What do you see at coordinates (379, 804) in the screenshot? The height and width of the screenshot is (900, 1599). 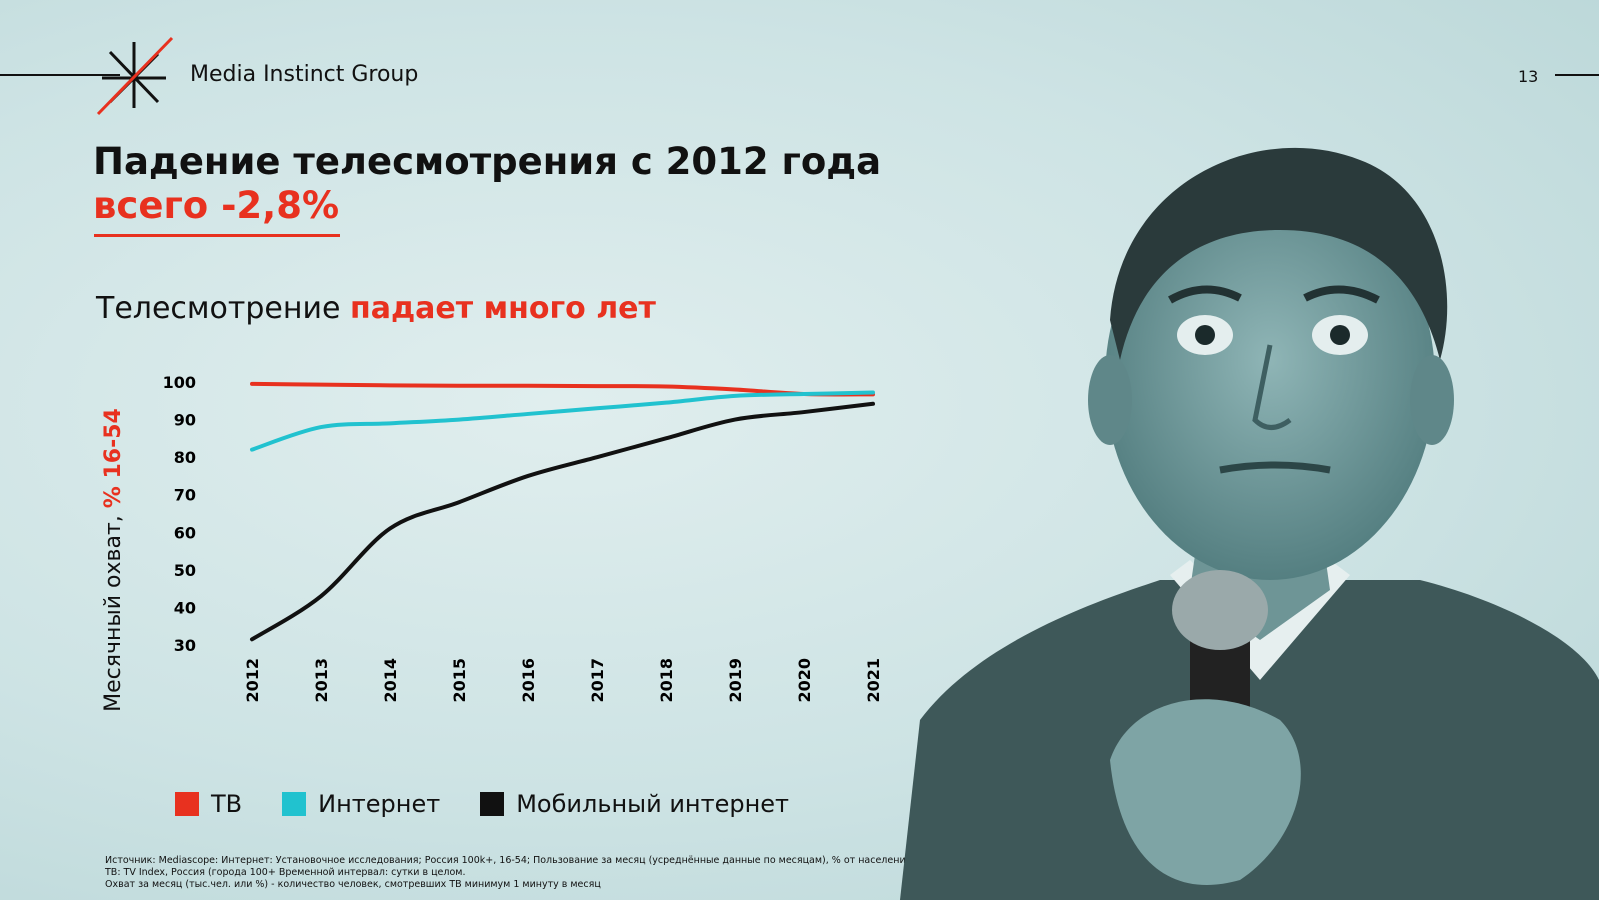 I see `legend-label-internet: Интернет` at bounding box center [379, 804].